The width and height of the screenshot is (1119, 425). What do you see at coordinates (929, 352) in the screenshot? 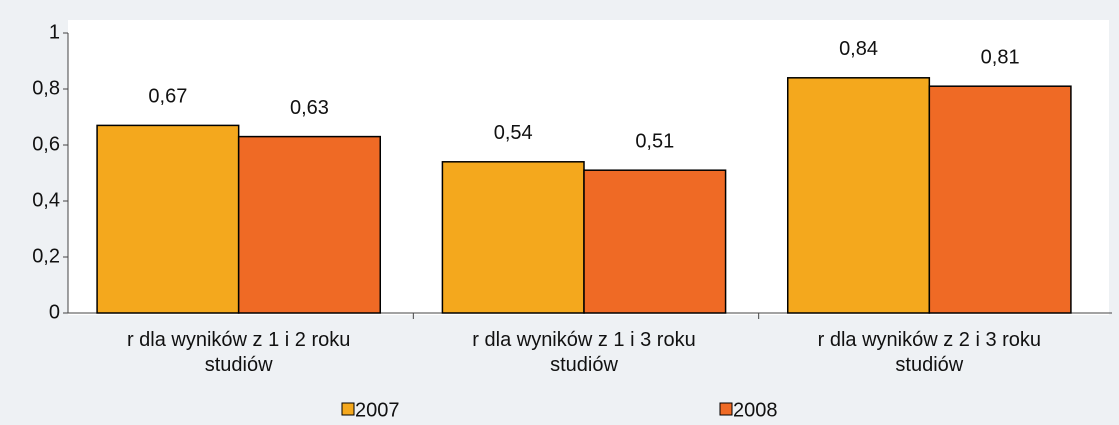
I see `x-tick-label: r dla wyników z 2 i 3 roku studiów` at bounding box center [929, 352].